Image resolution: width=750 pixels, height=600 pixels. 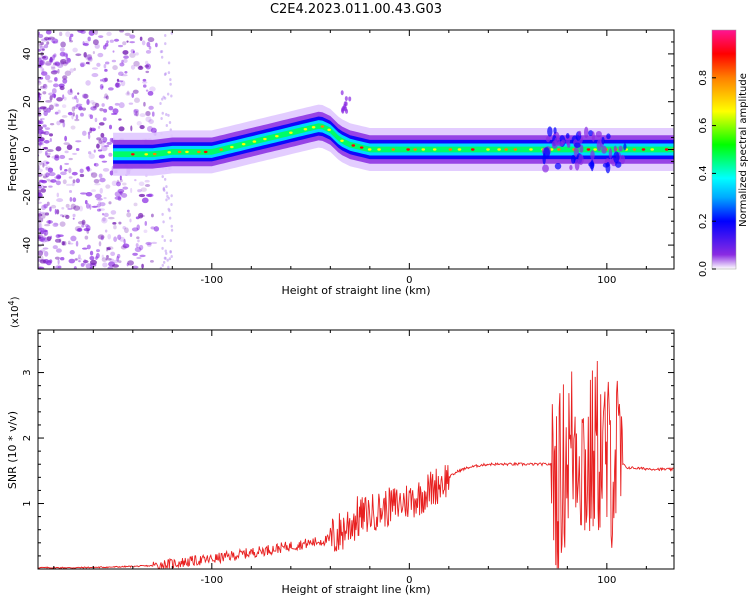 I want to click on colorbar-tick-label: 0.0, so click(x=703, y=269).